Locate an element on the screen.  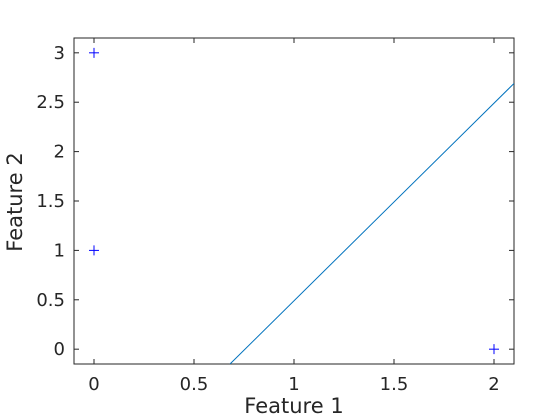
y-tick-label: 3 is located at coordinates (59, 53).